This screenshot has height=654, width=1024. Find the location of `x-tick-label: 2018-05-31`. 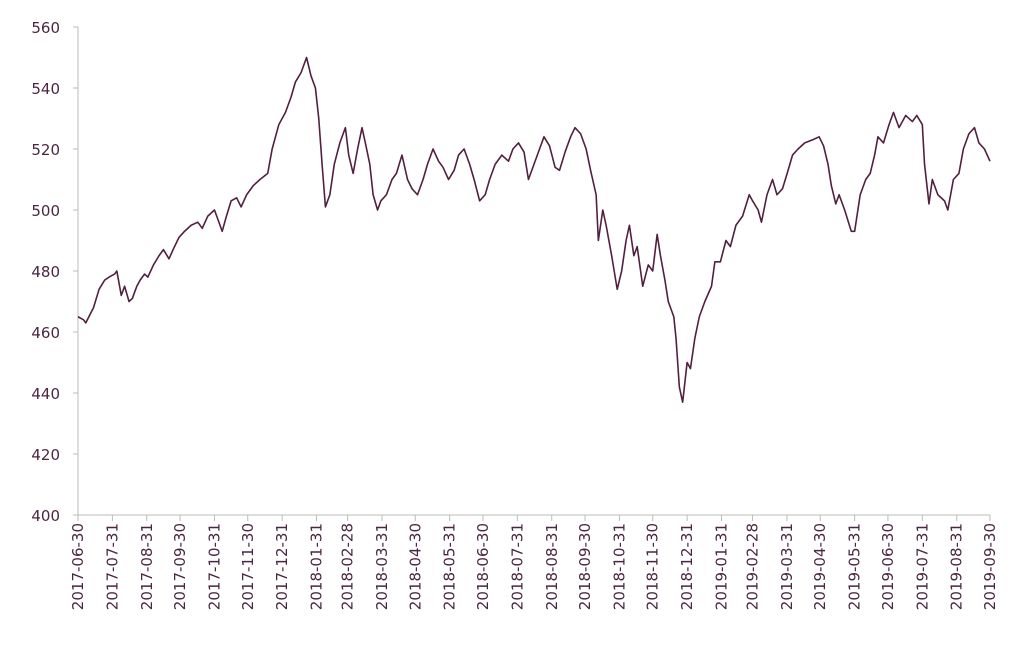

x-tick-label: 2018-05-31 is located at coordinates (450, 566).